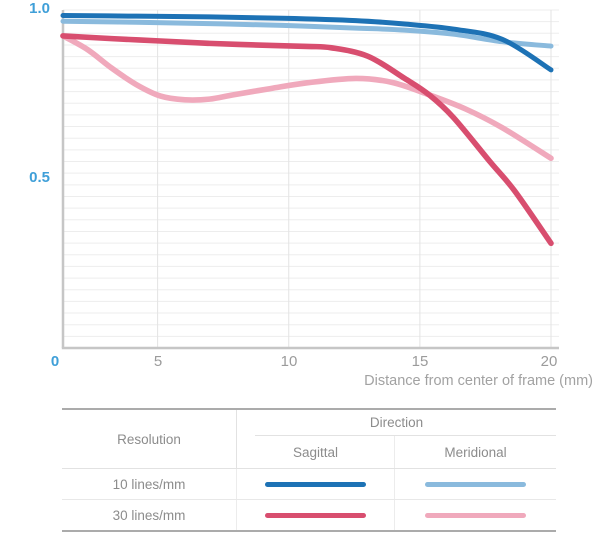 The width and height of the screenshot is (604, 550). I want to click on legend-line-30-meridional, so click(475, 515).